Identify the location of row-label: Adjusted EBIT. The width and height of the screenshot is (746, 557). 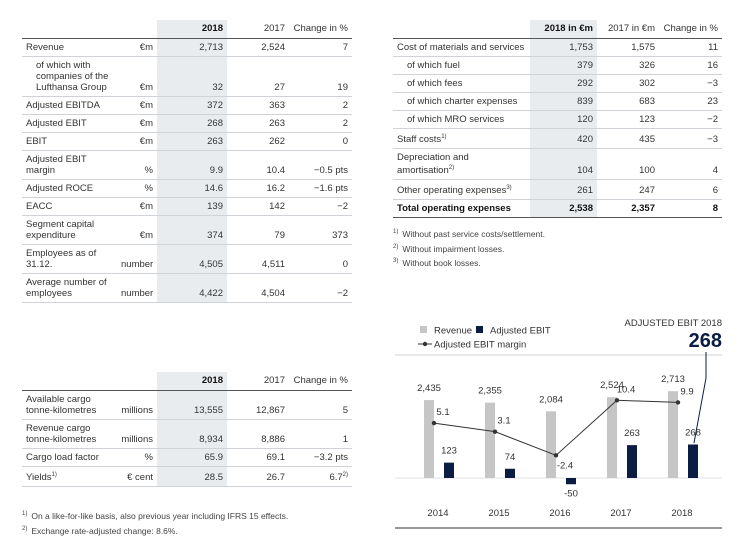
(69, 123).